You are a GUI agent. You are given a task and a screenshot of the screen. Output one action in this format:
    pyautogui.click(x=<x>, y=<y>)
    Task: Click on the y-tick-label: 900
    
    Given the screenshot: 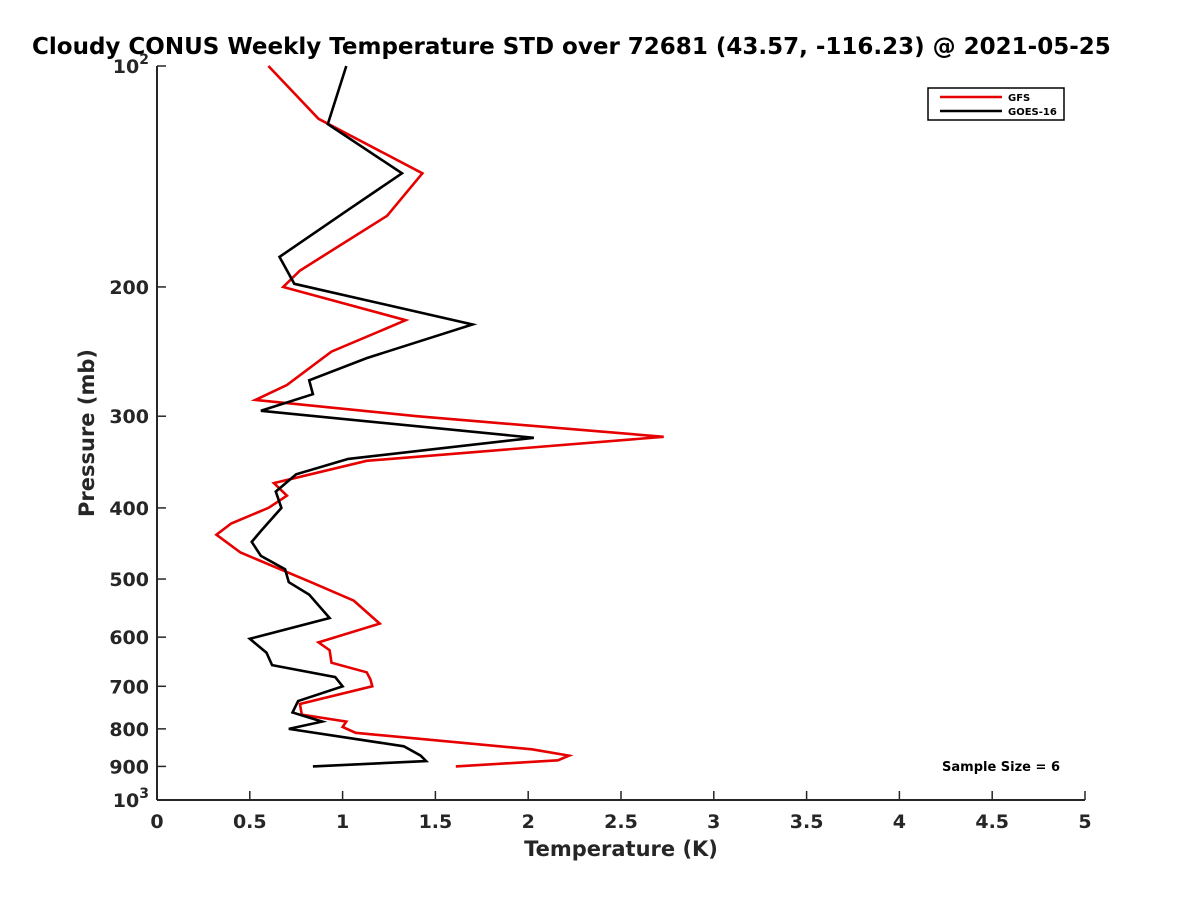 What is the action you would take?
    pyautogui.click(x=129, y=767)
    